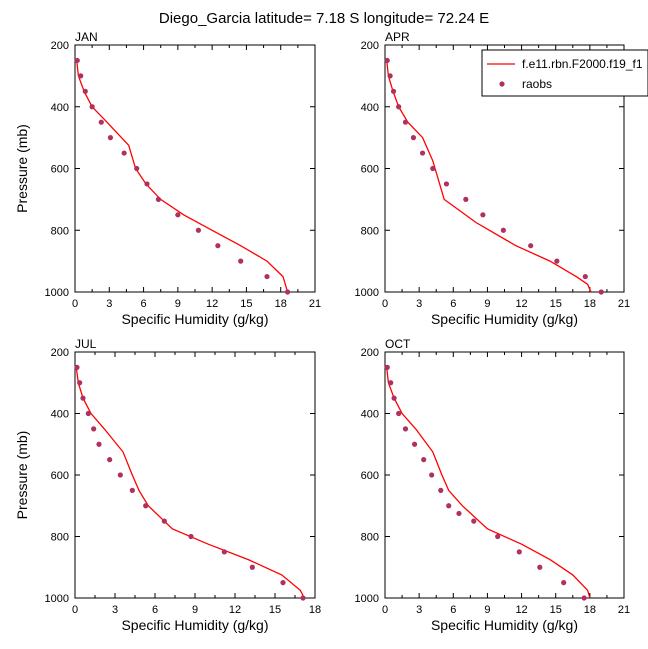  Describe the element at coordinates (502, 84) in the screenshot. I see `legend-obs-swatch` at that location.